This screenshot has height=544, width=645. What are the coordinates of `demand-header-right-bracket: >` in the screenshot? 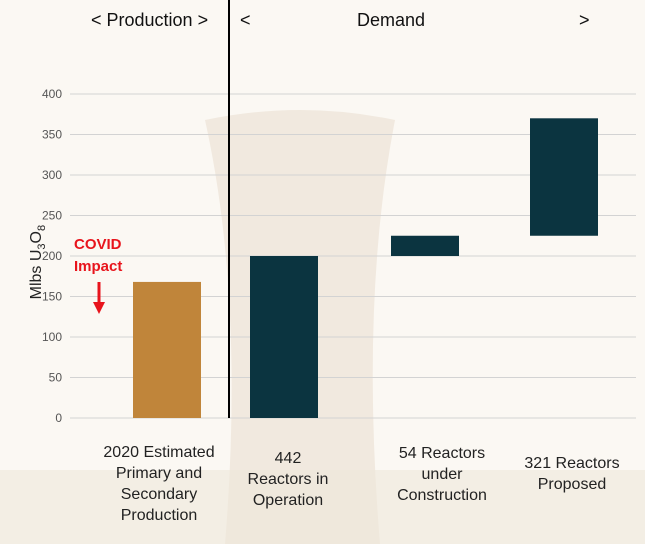 It's located at (584, 20).